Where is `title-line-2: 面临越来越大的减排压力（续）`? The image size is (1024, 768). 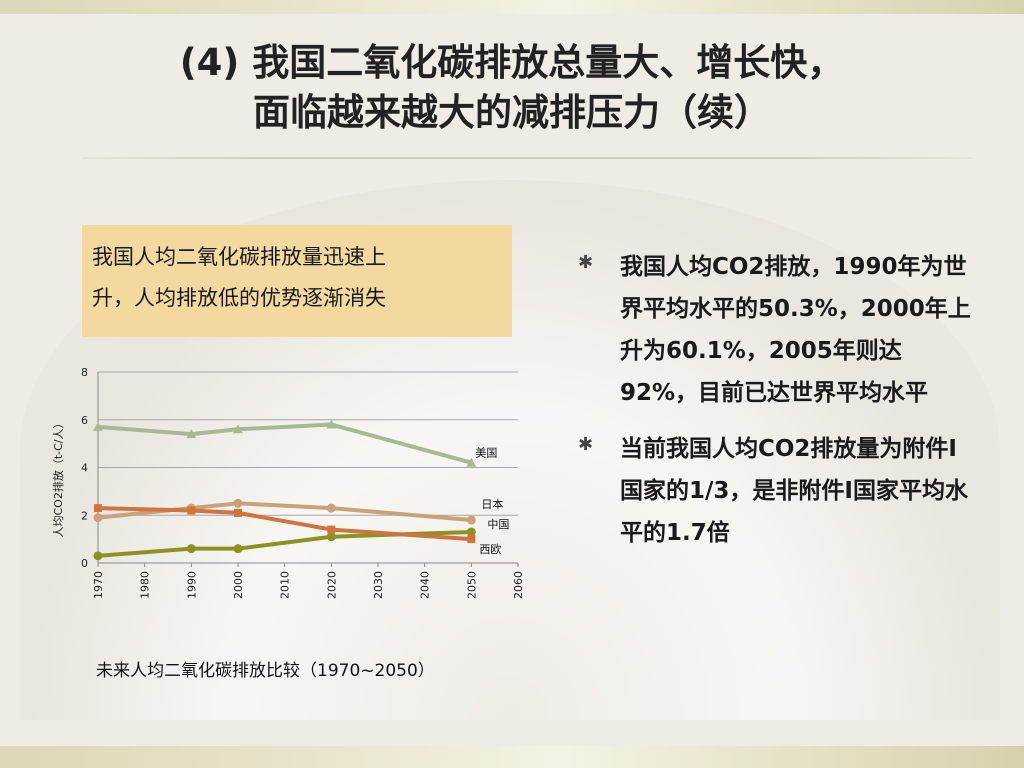 title-line-2: 面临越来越大的减排压力（续） is located at coordinates (512, 112).